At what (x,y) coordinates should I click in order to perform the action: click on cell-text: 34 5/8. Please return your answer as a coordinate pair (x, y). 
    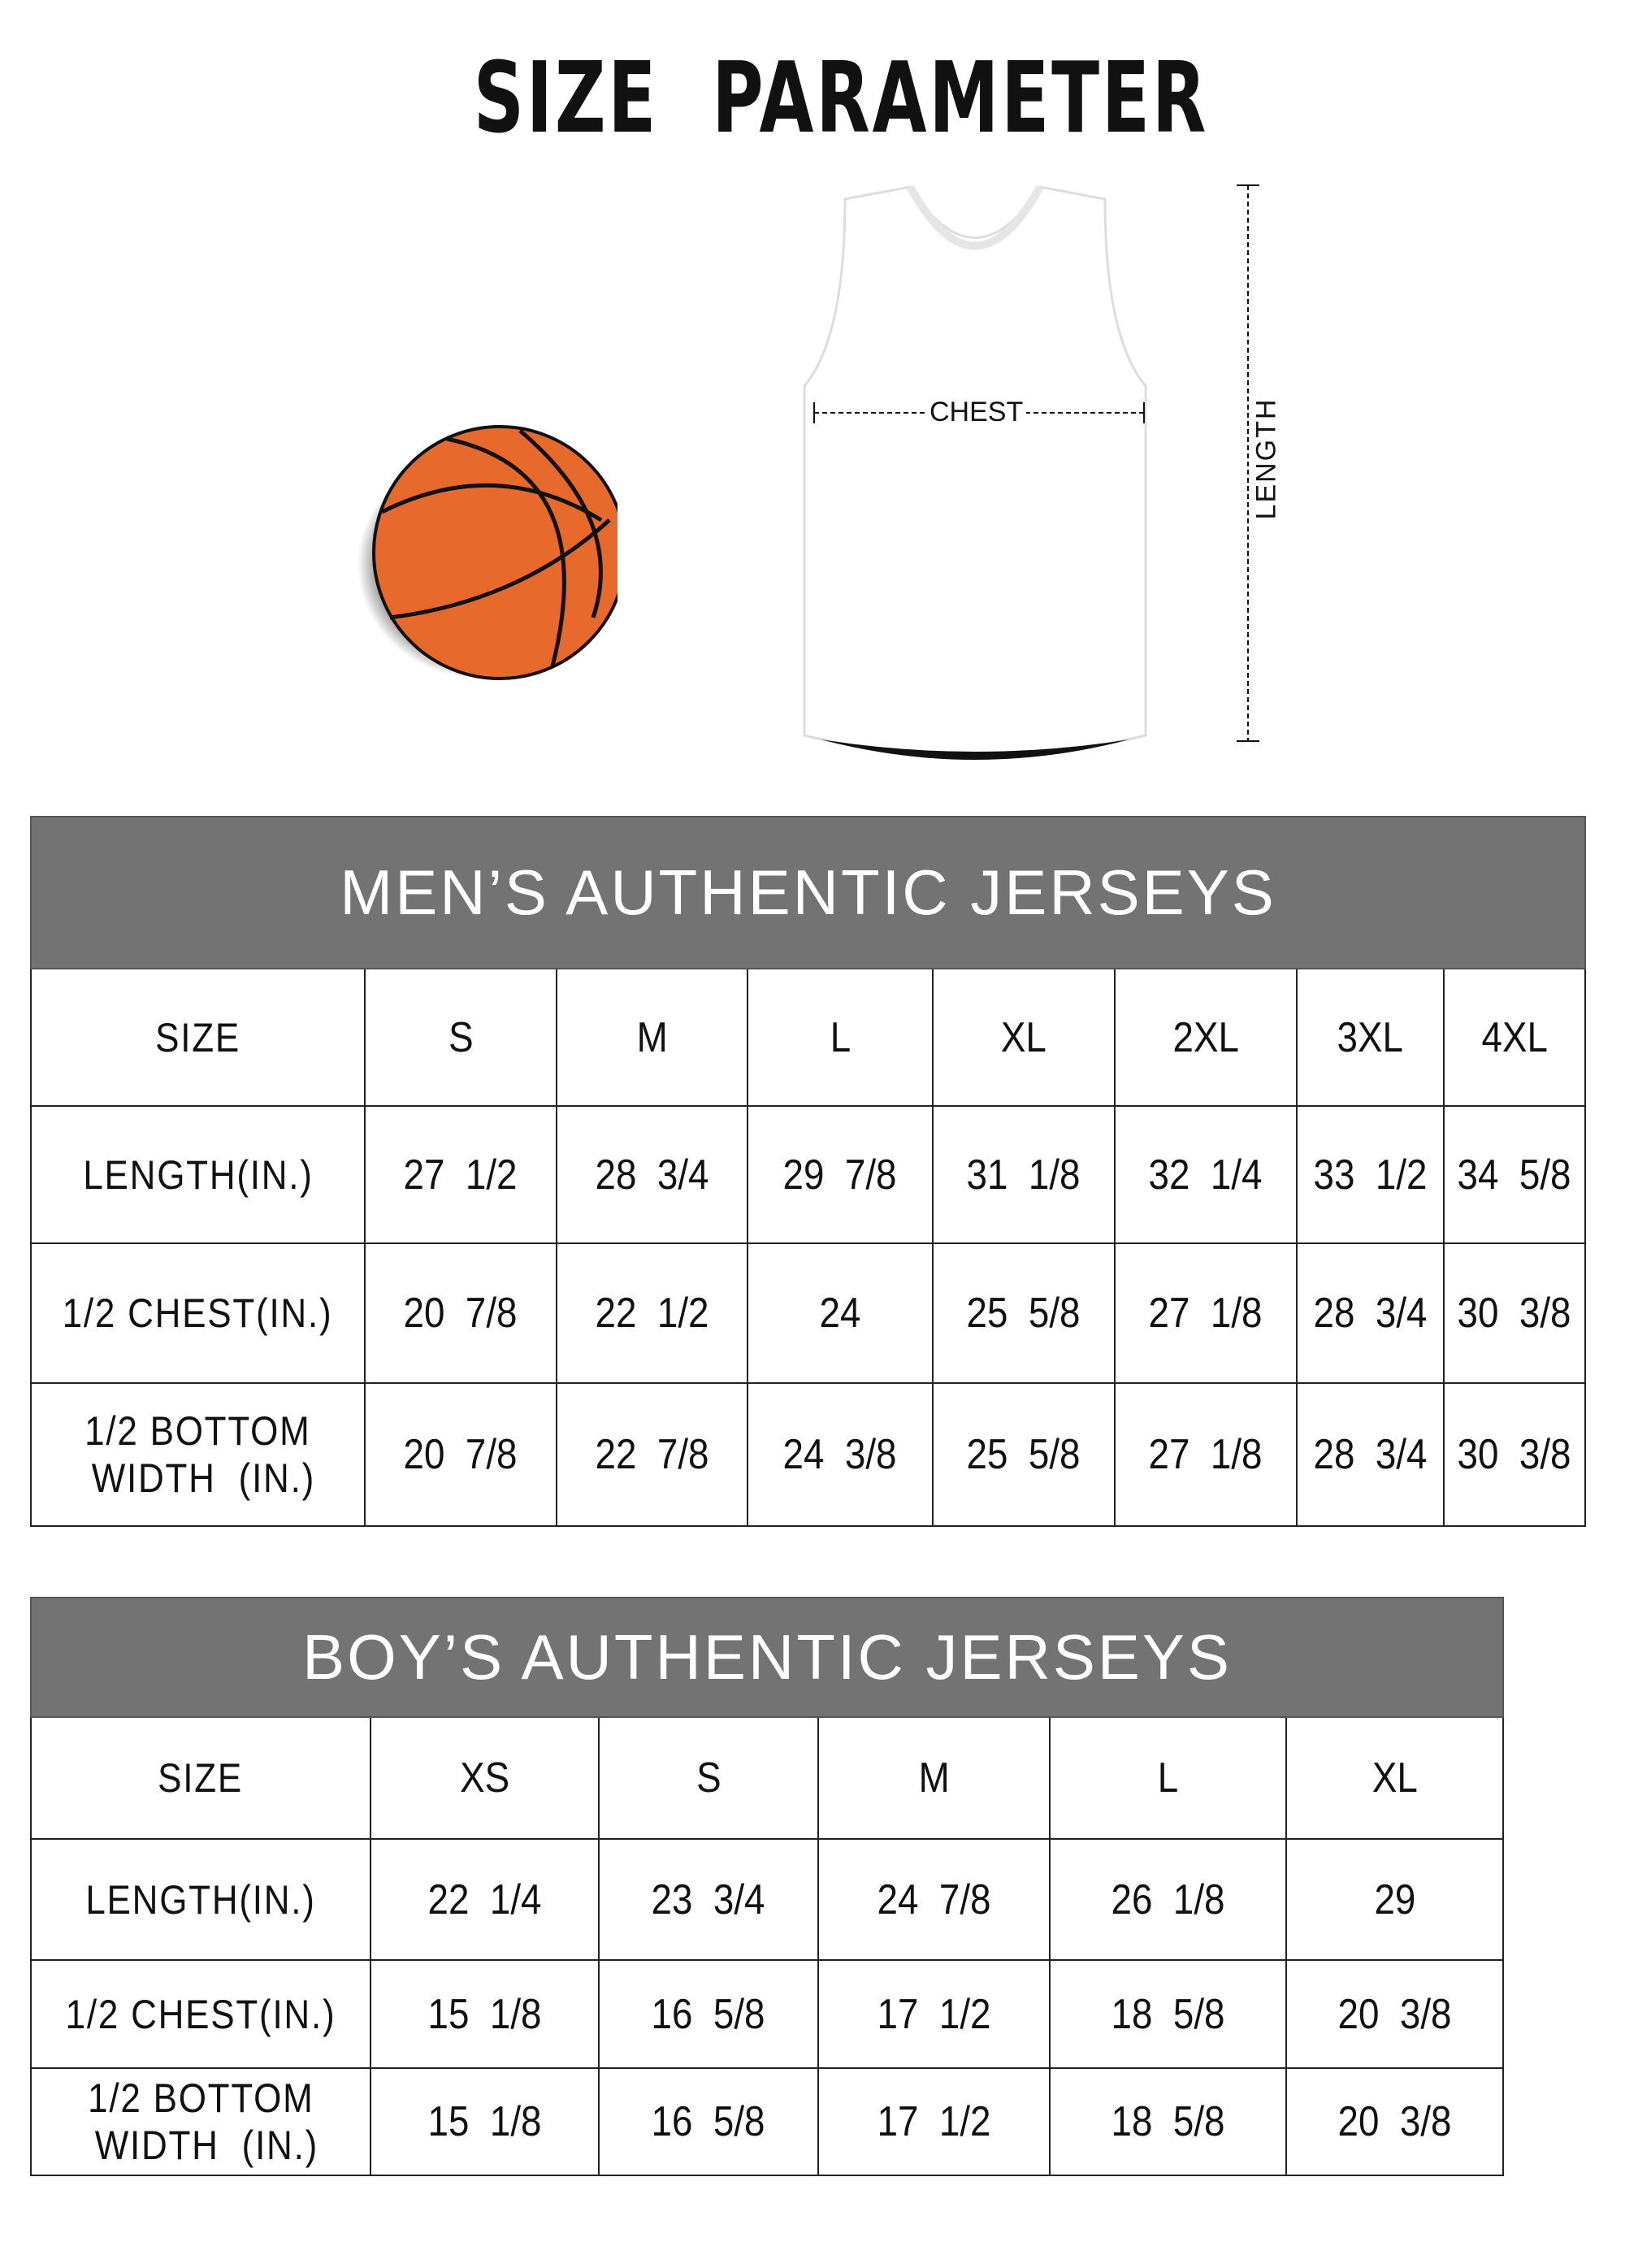
    Looking at the image, I should click on (1514, 1175).